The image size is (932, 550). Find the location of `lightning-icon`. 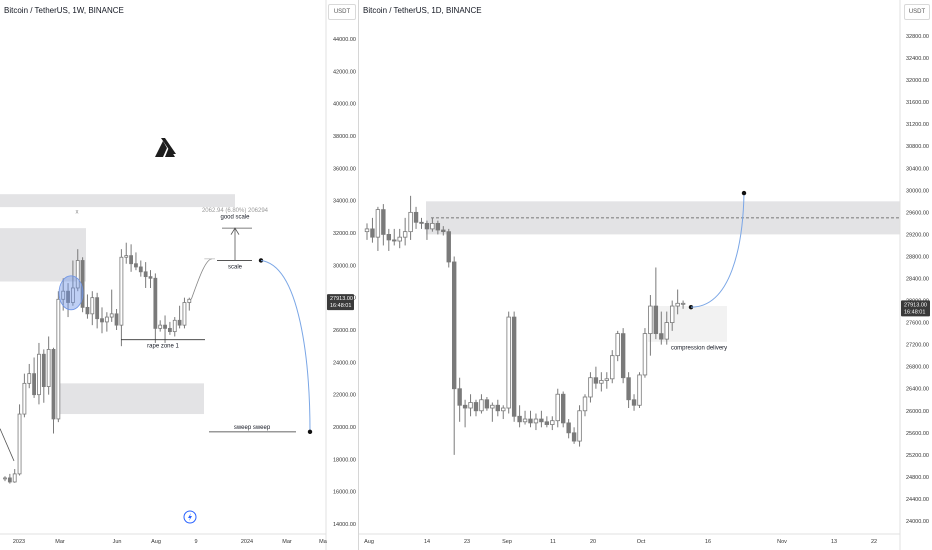

lightning-icon is located at coordinates (190, 517).